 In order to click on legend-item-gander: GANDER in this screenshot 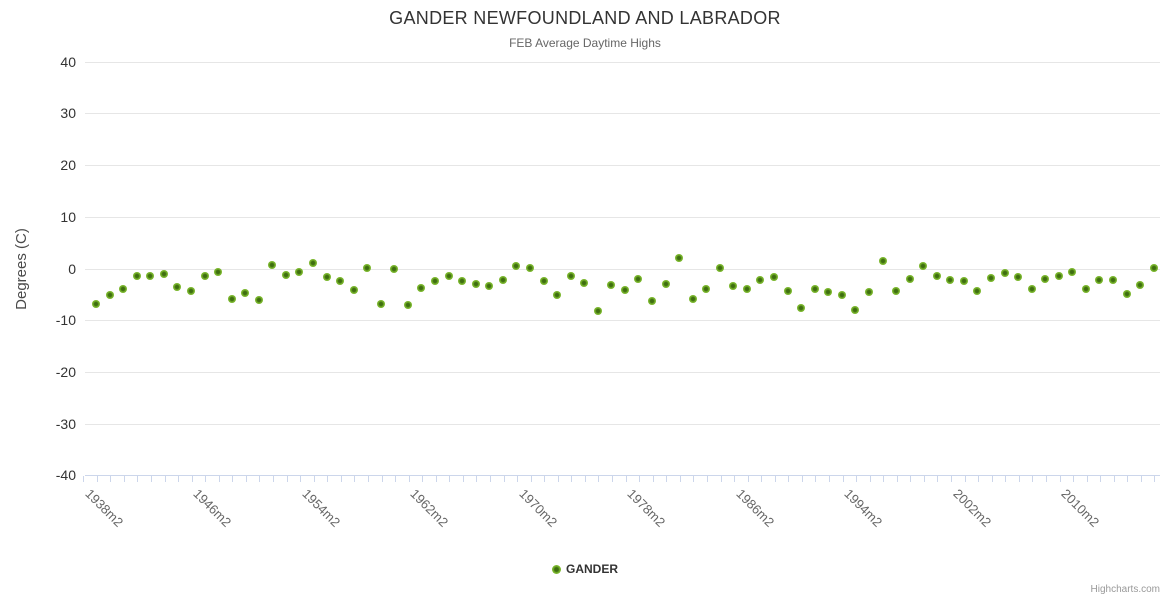, I will do `click(584, 569)`.